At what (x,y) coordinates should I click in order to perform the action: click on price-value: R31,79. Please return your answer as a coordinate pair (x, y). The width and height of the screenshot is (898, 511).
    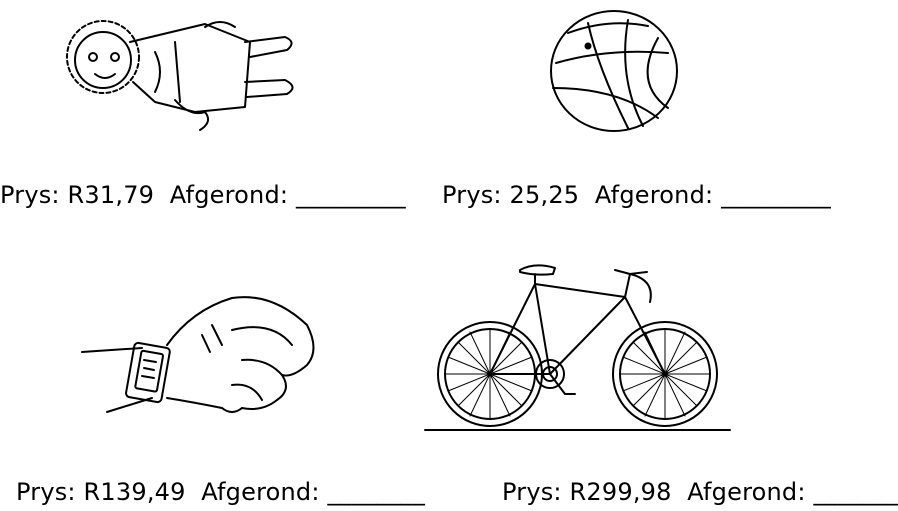
    Looking at the image, I should click on (111, 195).